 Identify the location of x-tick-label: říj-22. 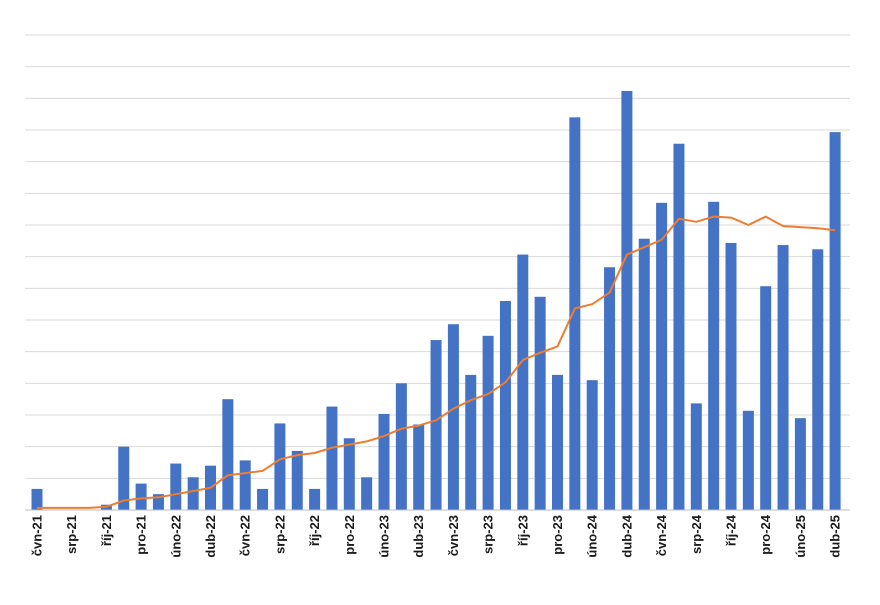
(314, 530).